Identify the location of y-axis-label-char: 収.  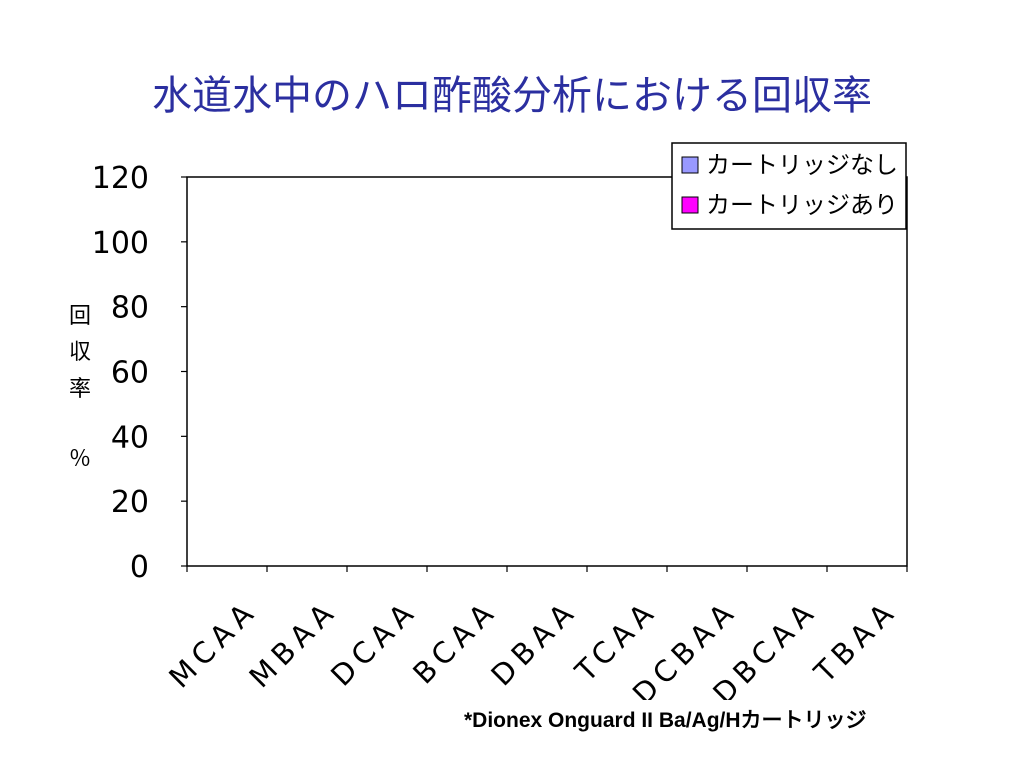
(80, 352).